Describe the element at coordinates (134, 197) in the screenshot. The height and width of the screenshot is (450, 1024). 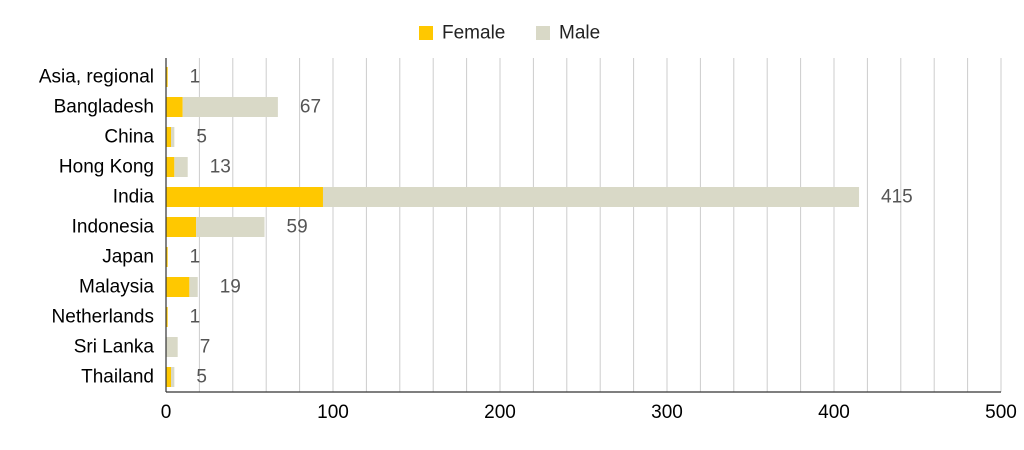
I see `category-label-india: India` at that location.